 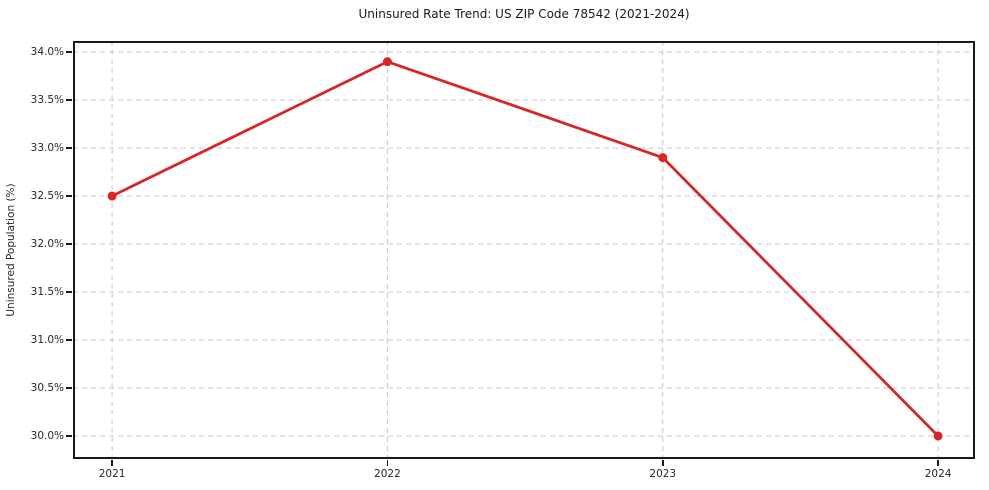 I want to click on y-tick-label: 32.5%, so click(x=47, y=196).